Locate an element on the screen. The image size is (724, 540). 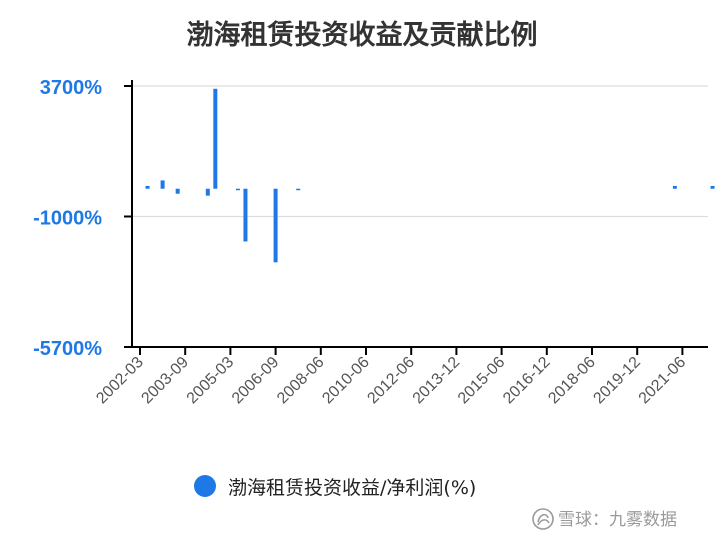
x-tick-label-6: 2012-06 is located at coordinates (391, 381).